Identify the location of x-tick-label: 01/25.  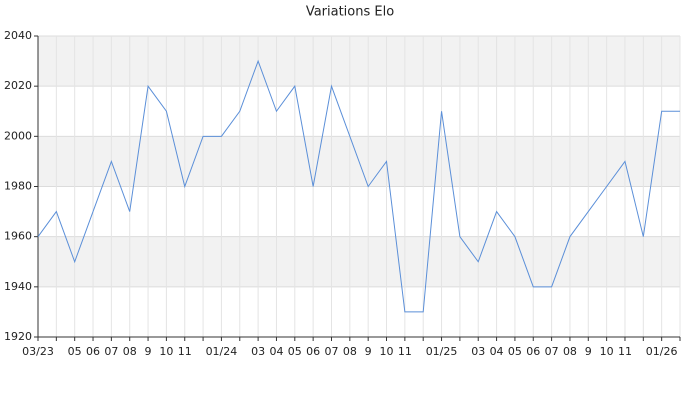
(442, 351).